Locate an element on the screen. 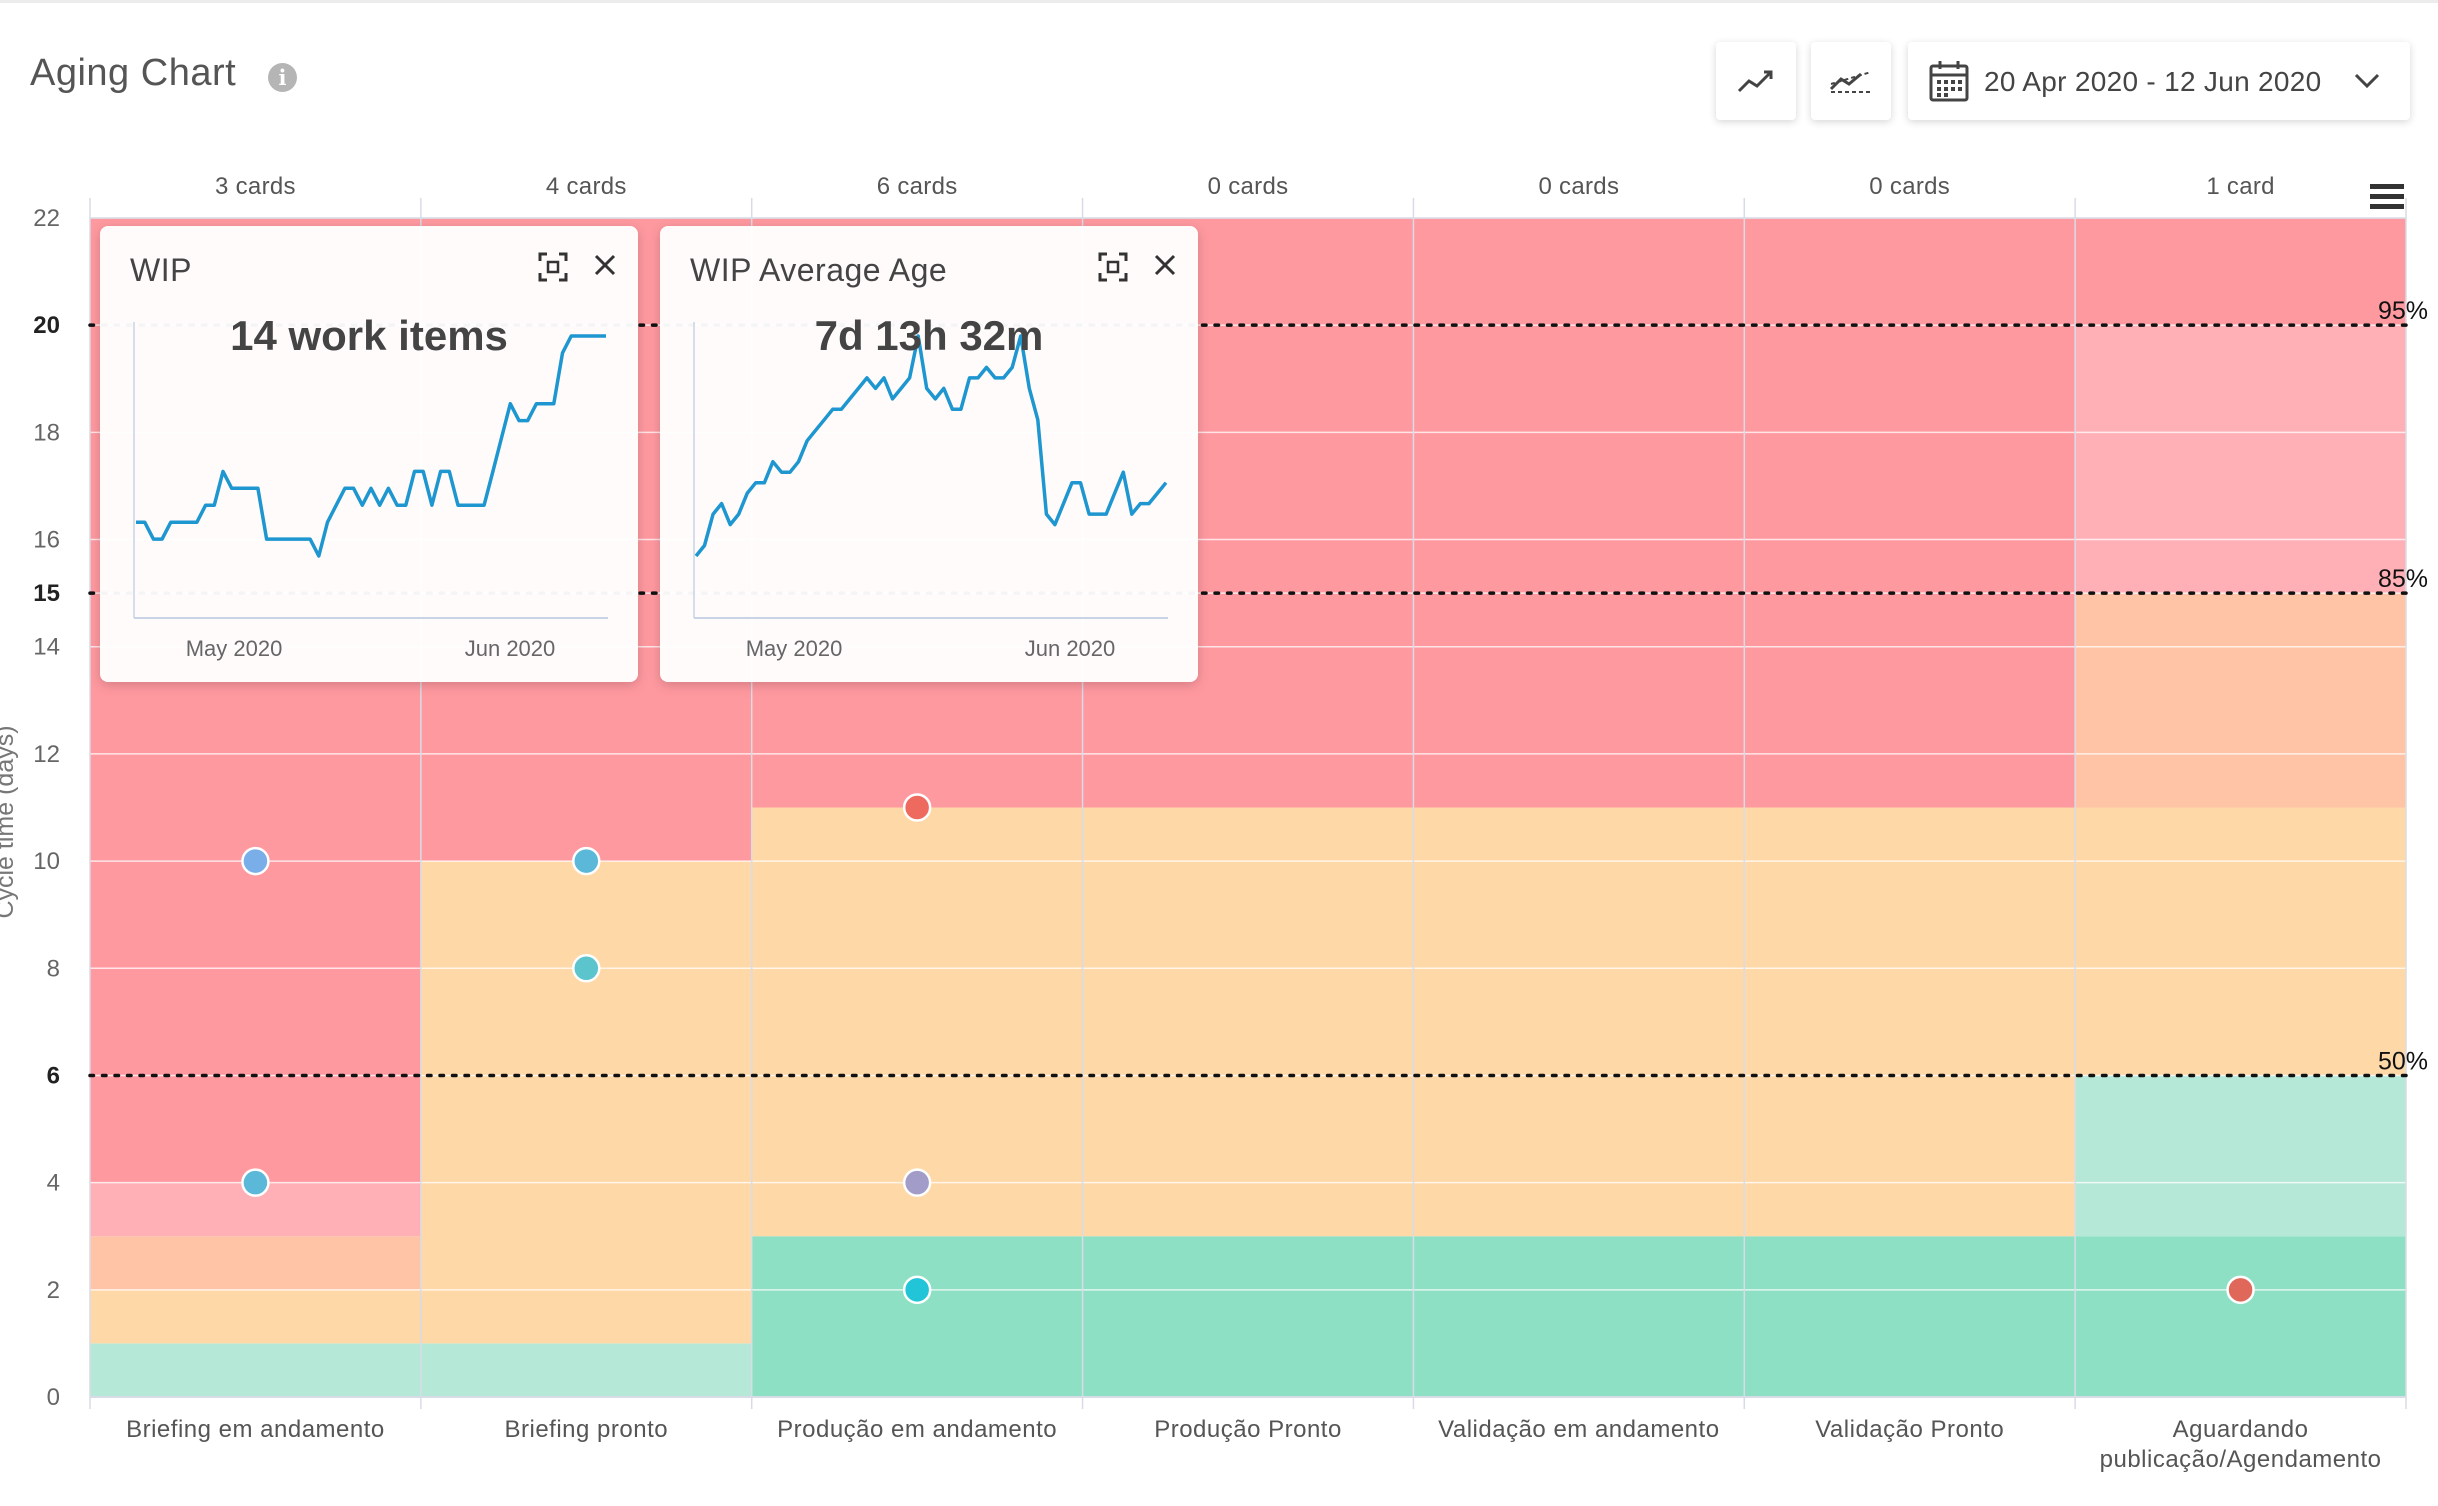  x-category-label: Validação Pronto is located at coordinates (1909, 1429).